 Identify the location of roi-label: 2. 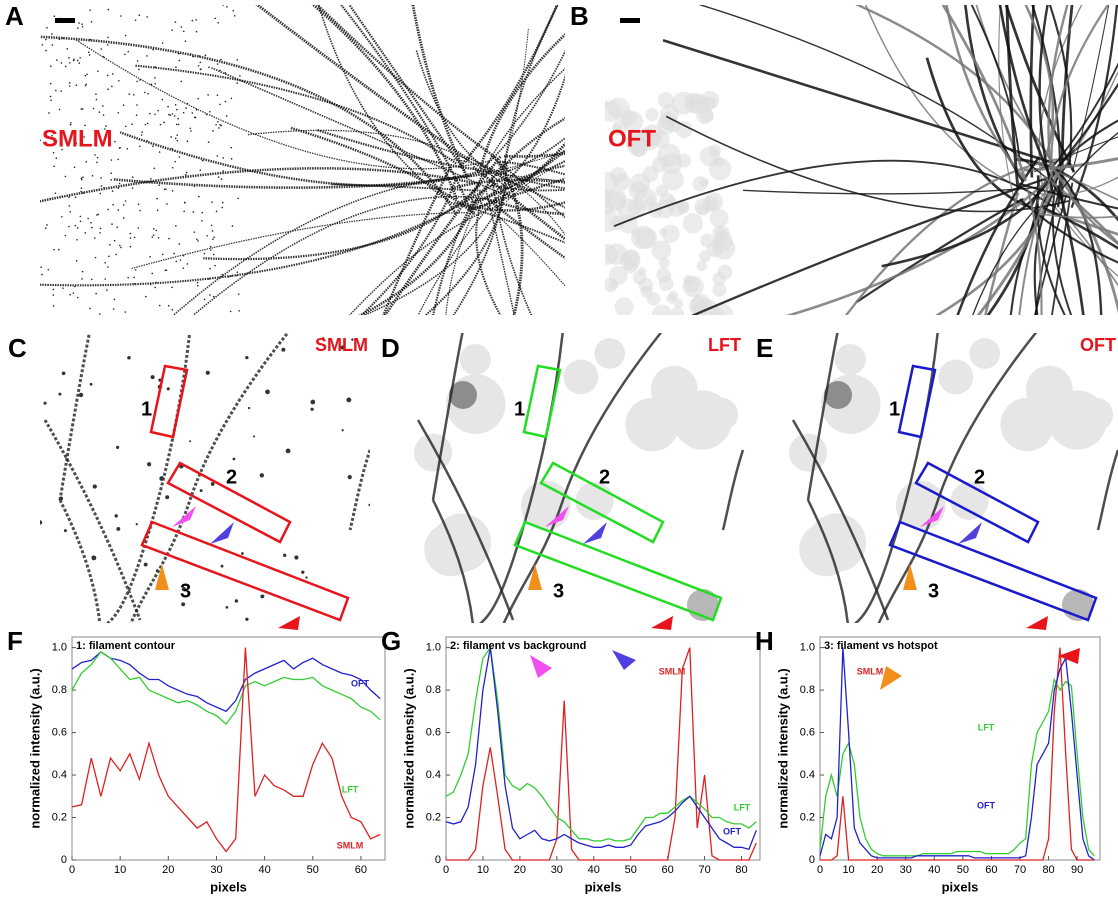
(604, 477).